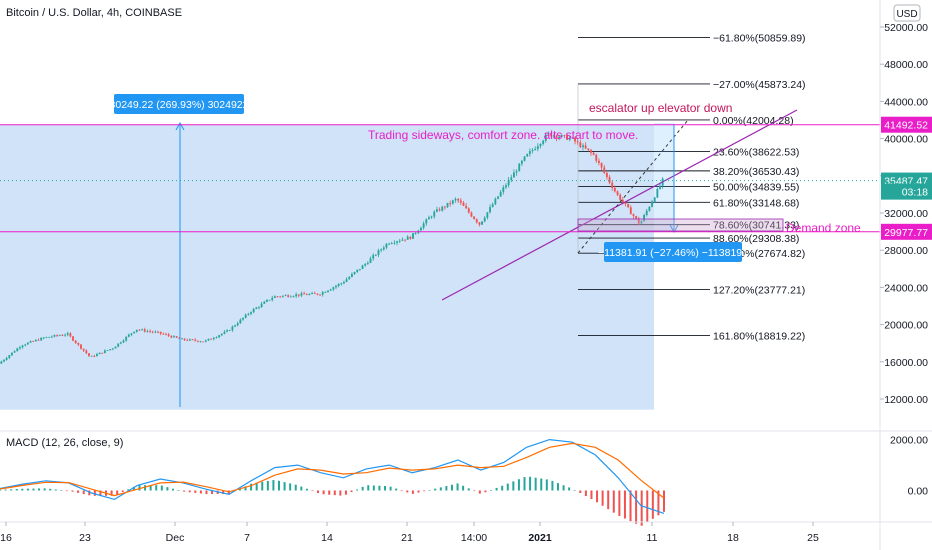 This screenshot has width=932, height=550. Describe the element at coordinates (407, 538) in the screenshot. I see `time-tick-label: 21` at that location.